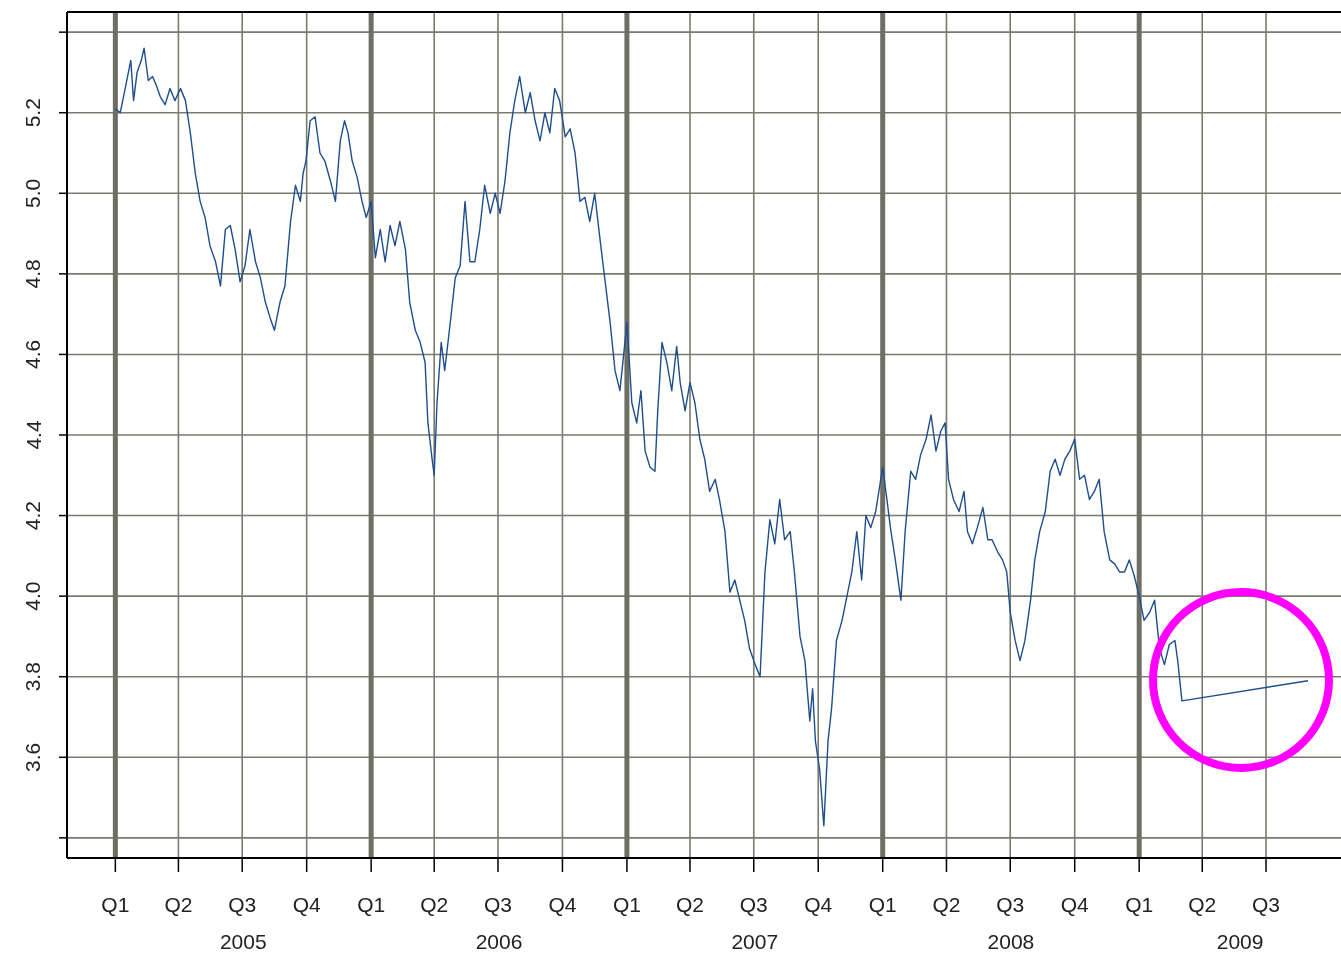 The height and width of the screenshot is (955, 1341). I want to click on y-tick-label: 4.0, so click(33, 596).